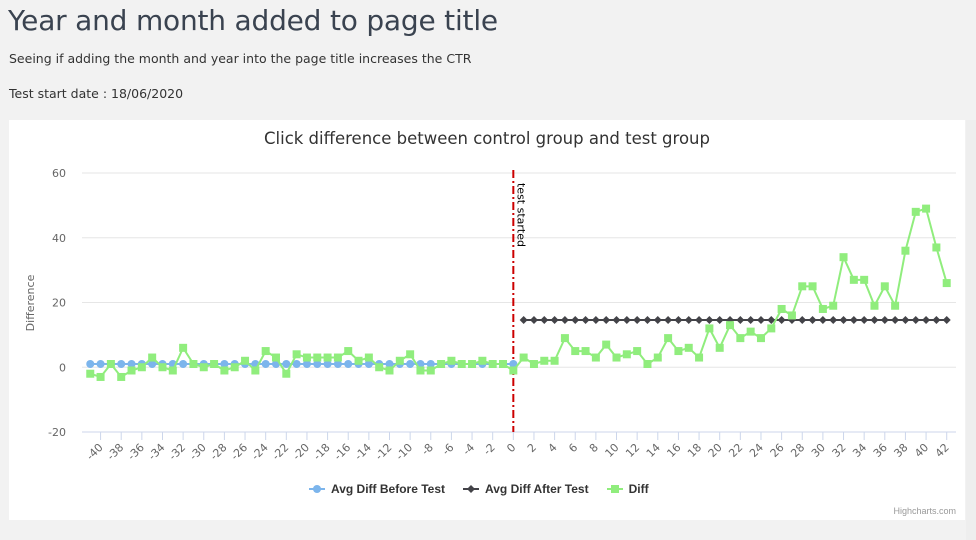 The height and width of the screenshot is (540, 976). Describe the element at coordinates (859, 450) in the screenshot. I see `svg-text: 34` at that location.